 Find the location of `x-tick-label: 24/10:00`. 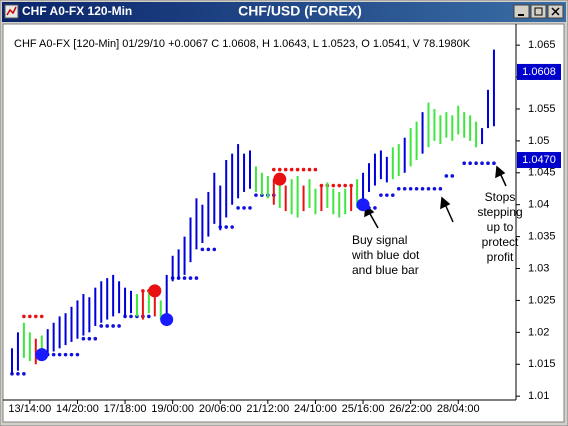

x-tick-label: 24/10:00 is located at coordinates (315, 409).